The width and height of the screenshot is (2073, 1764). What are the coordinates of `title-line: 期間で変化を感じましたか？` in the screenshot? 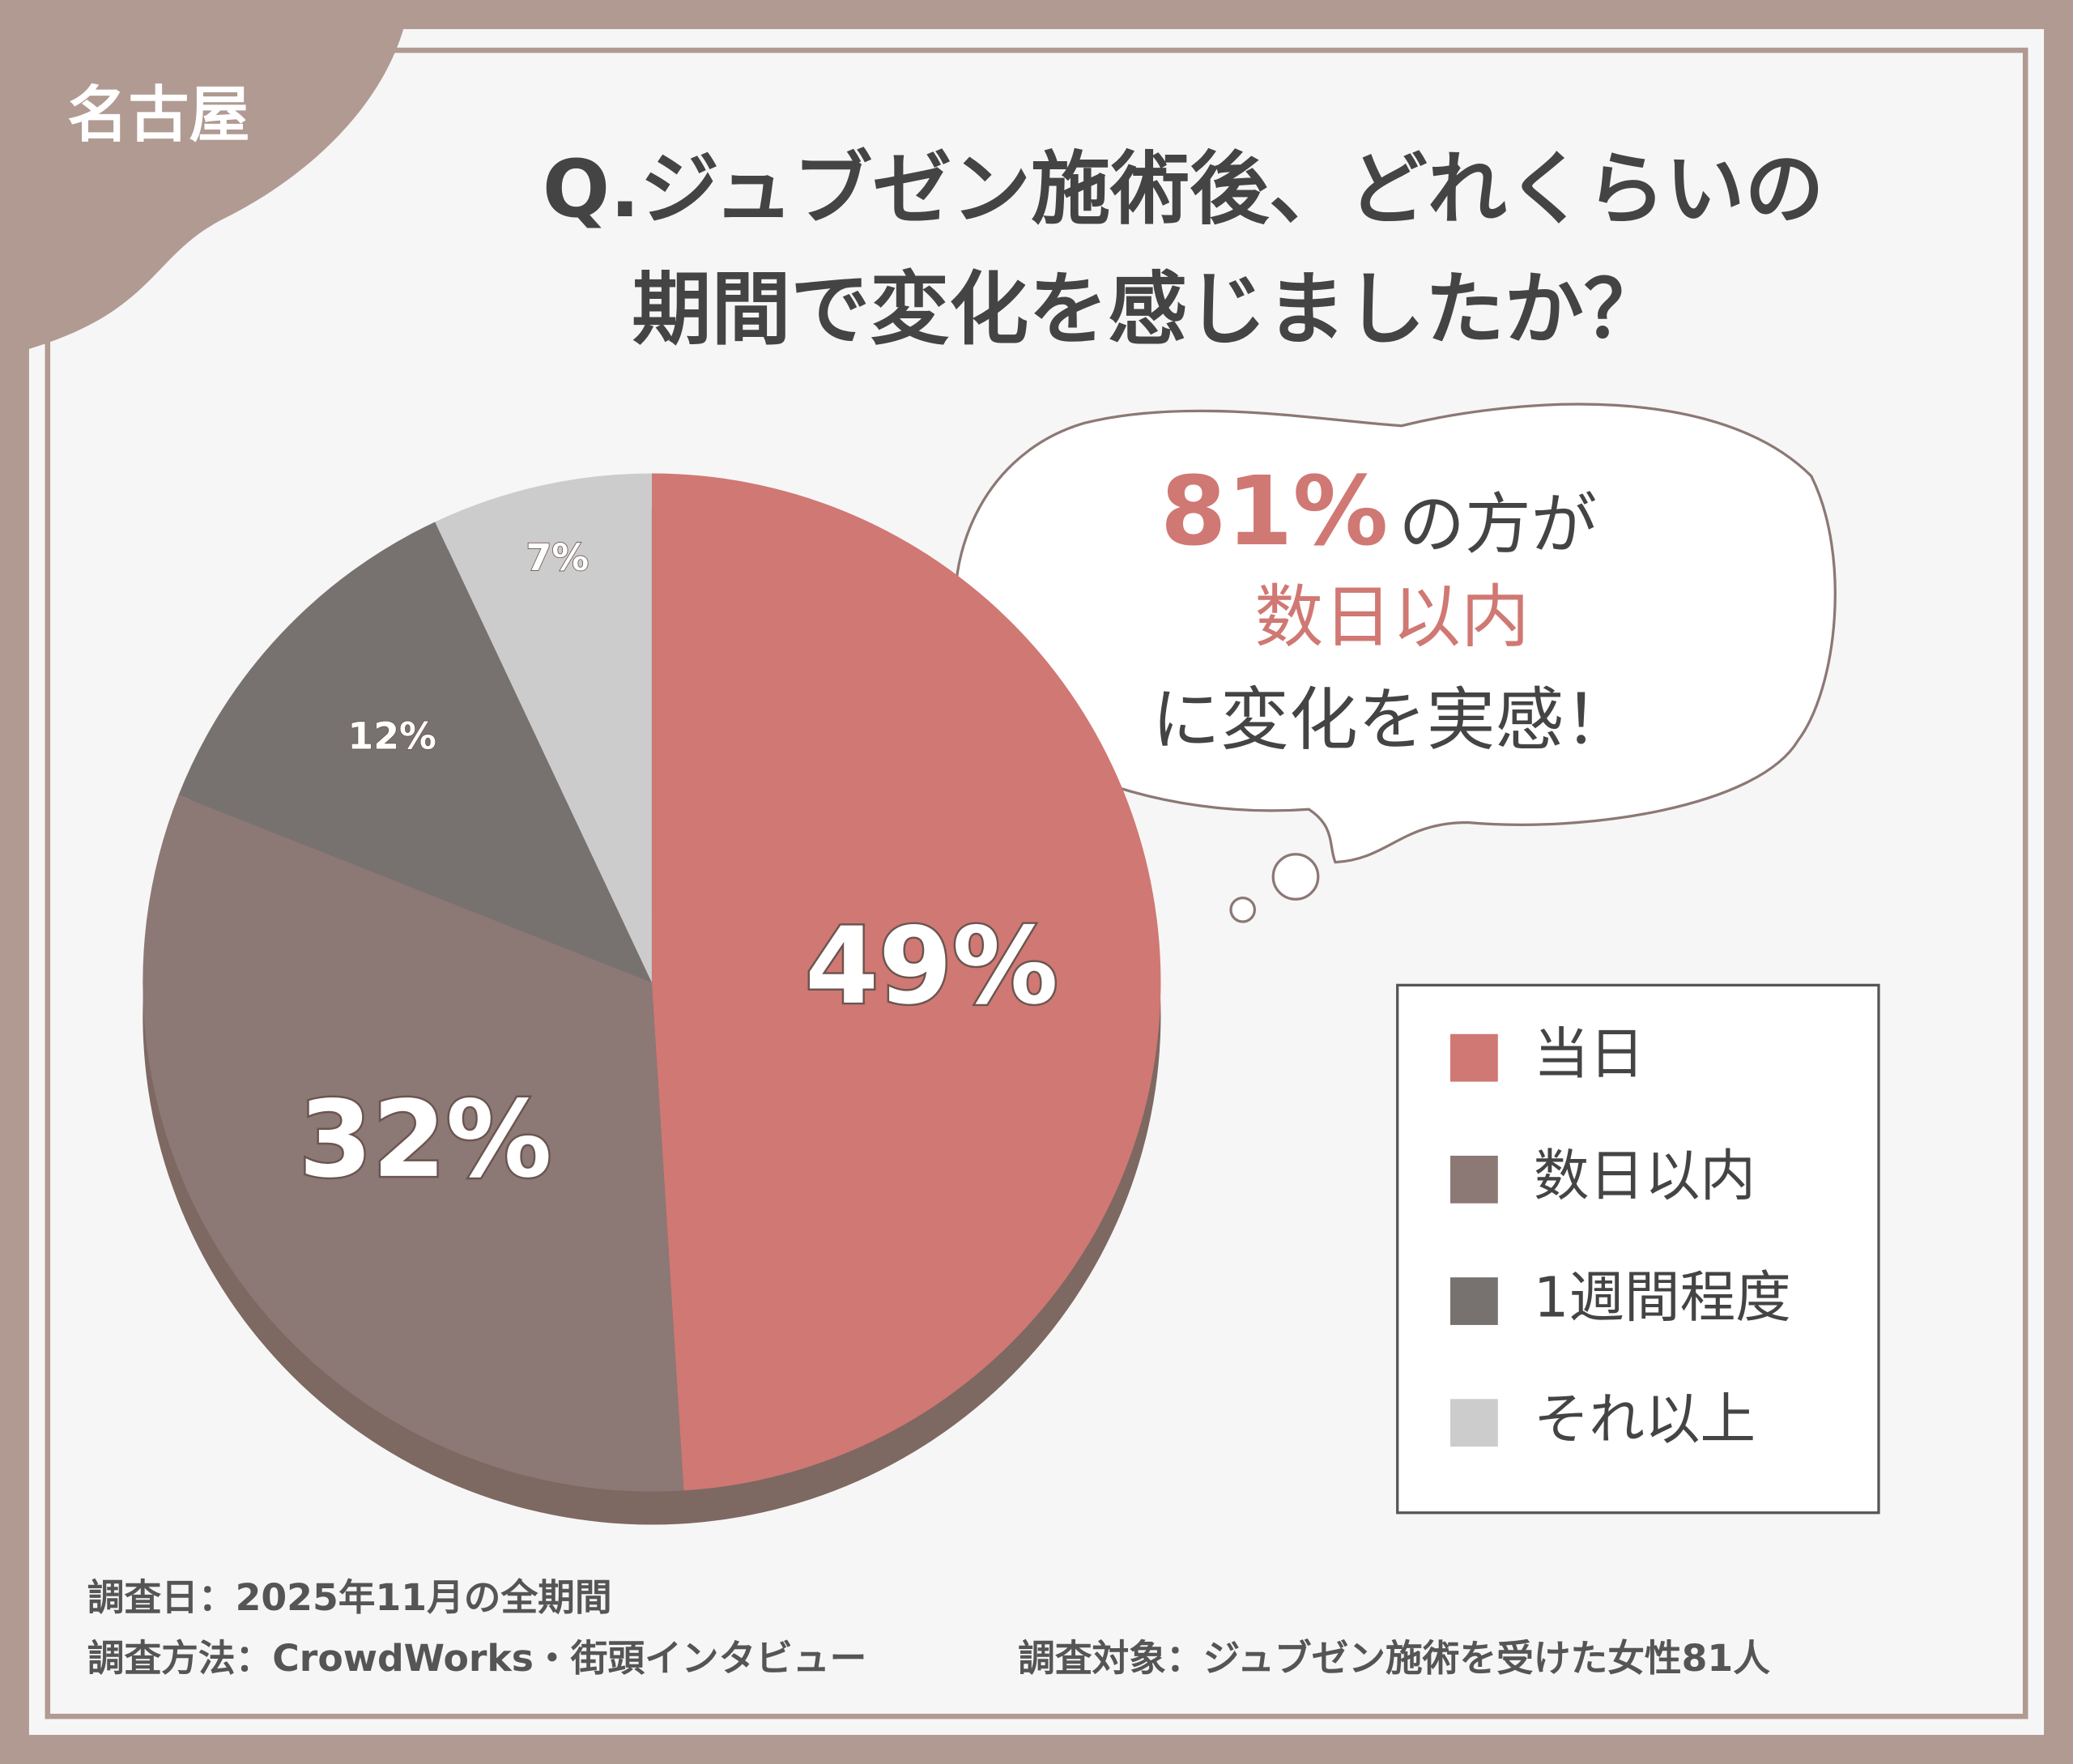 It's located at (1148, 309).